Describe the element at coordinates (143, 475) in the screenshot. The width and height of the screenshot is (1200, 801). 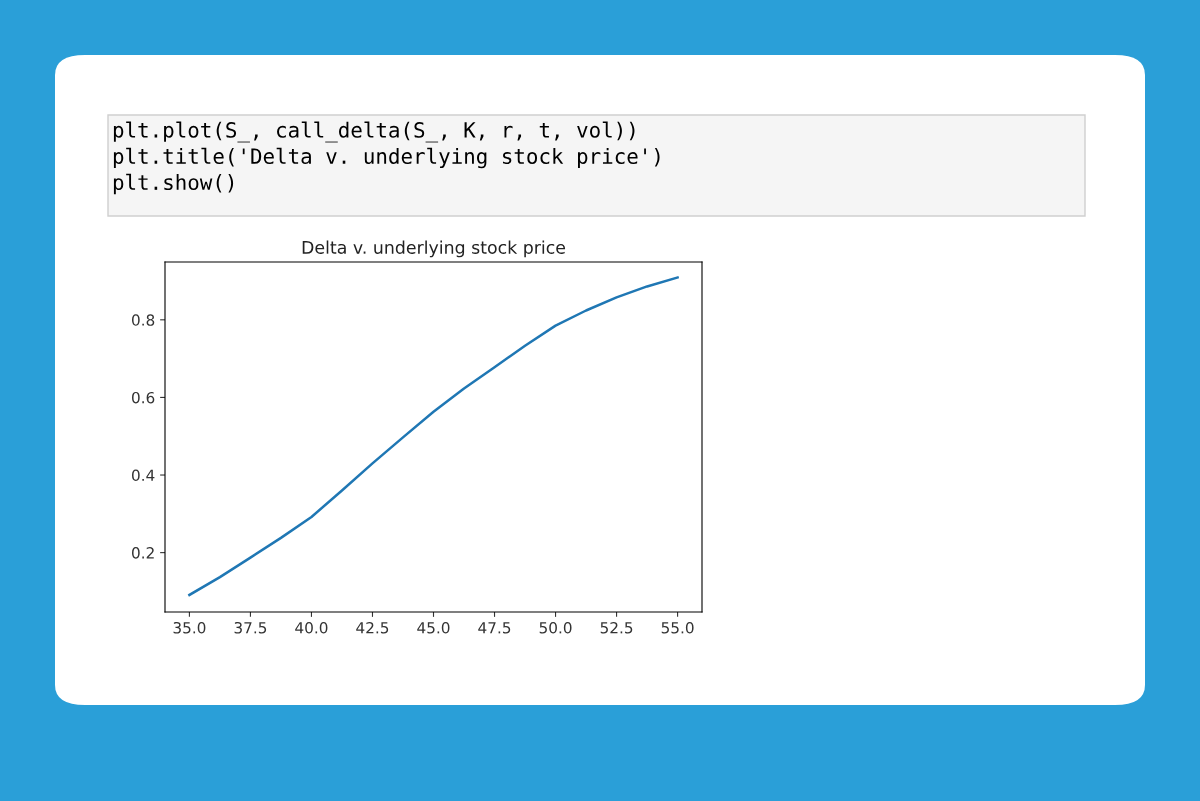
I see `y-tick-label: 0.4` at that location.